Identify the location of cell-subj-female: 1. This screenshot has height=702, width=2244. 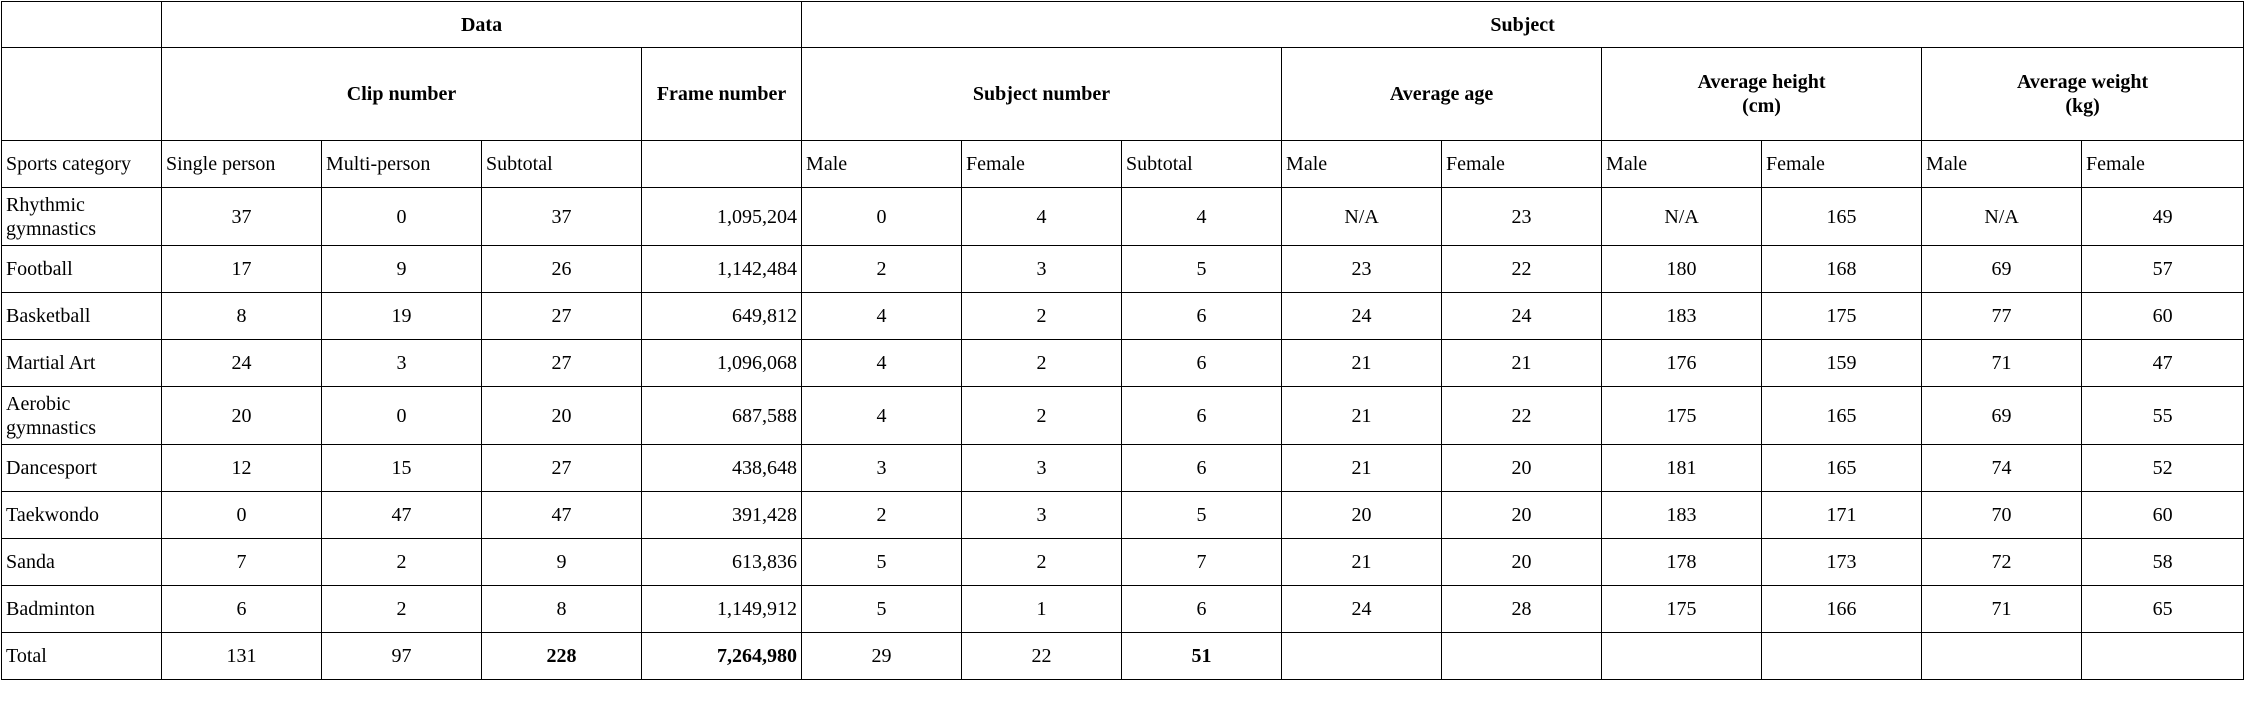
(1042, 609).